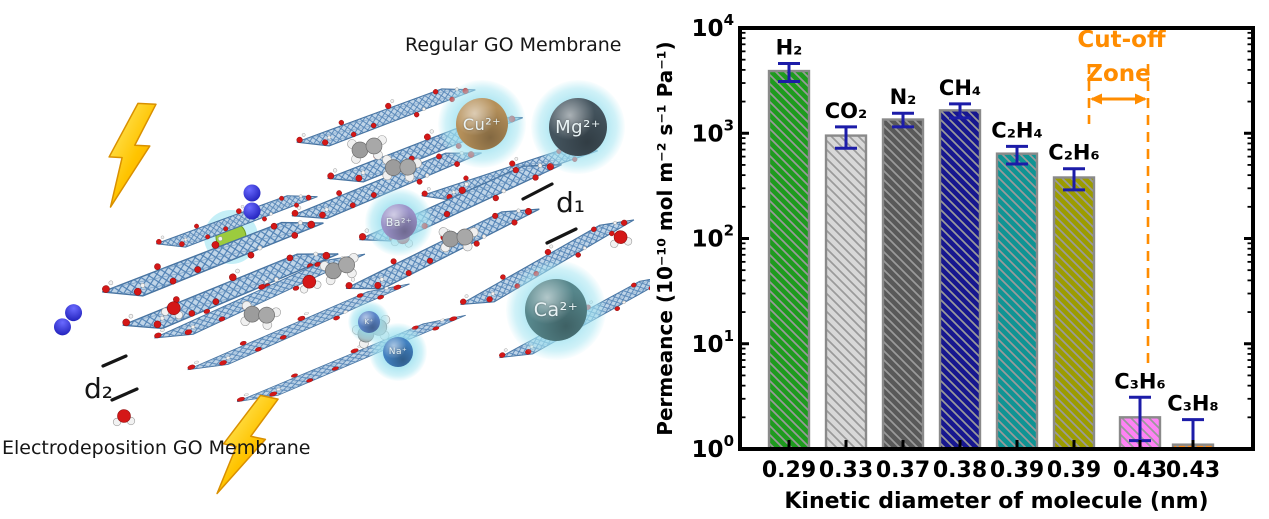 The height and width of the screenshot is (519, 1269). Describe the element at coordinates (713, 131) in the screenshot. I see `y-tick-label-3: 10³` at that location.